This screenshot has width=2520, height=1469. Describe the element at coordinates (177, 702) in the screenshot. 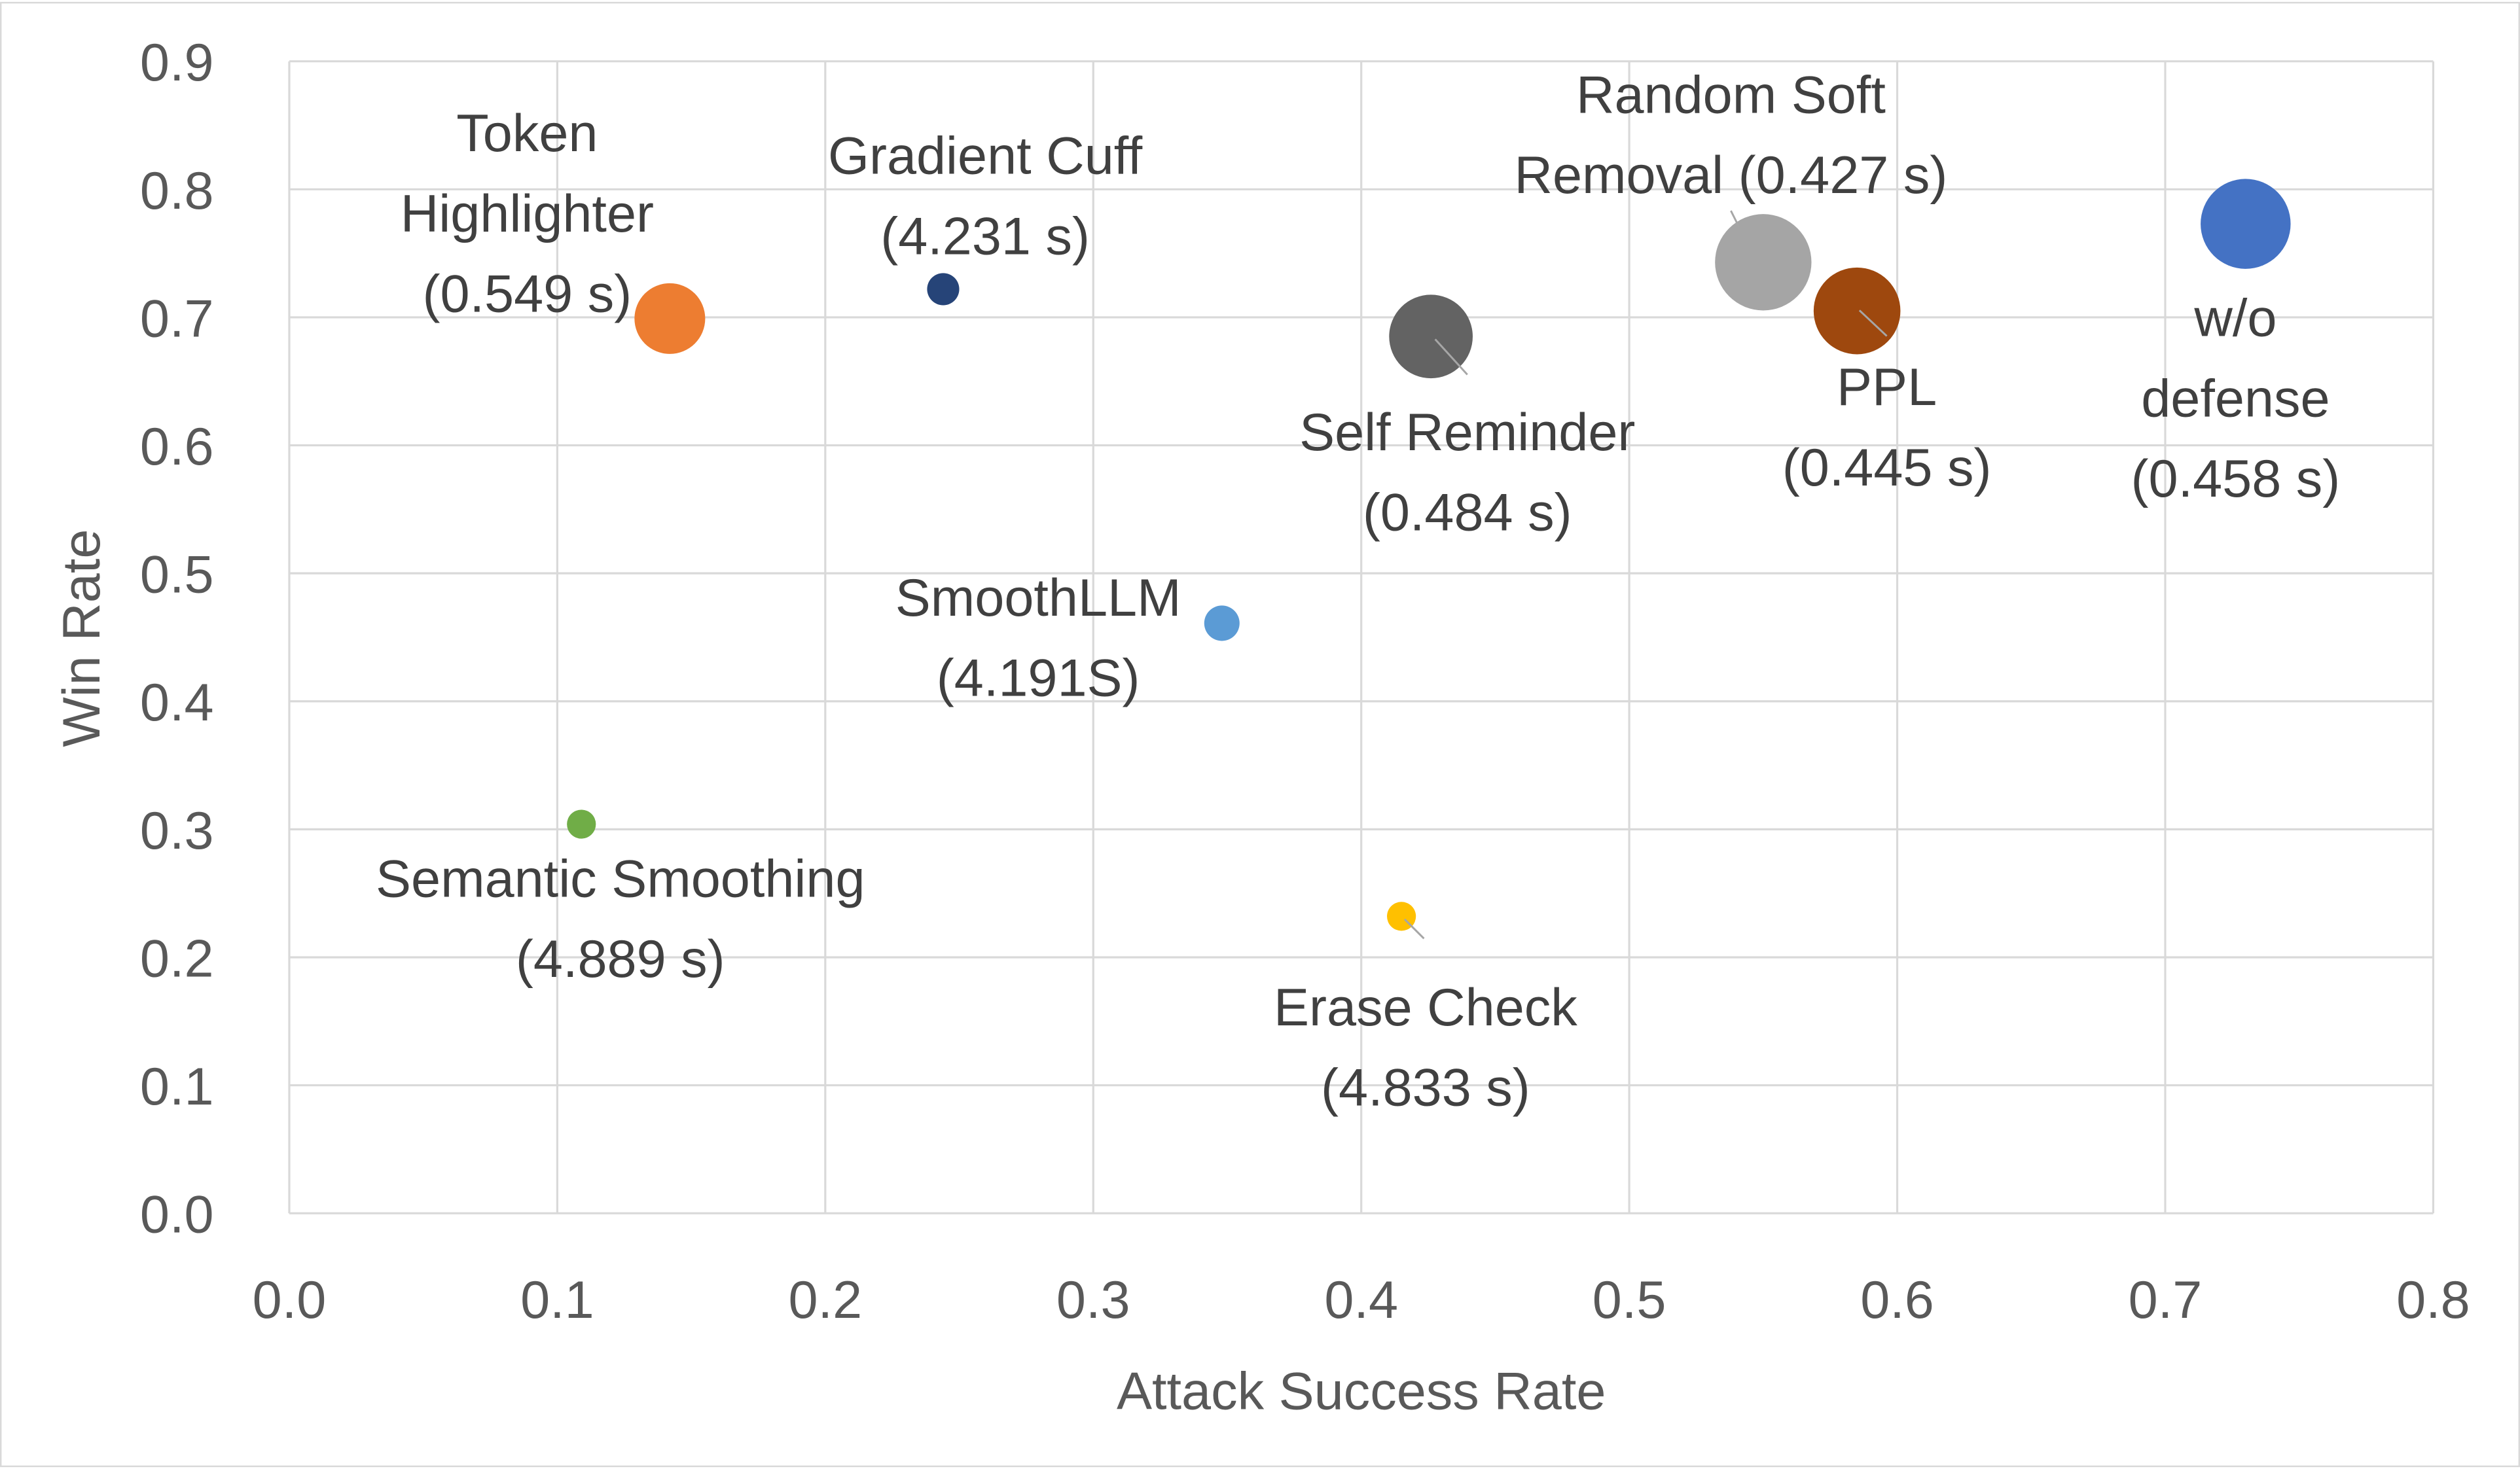

I see `y-tick-label: 0.4` at that location.